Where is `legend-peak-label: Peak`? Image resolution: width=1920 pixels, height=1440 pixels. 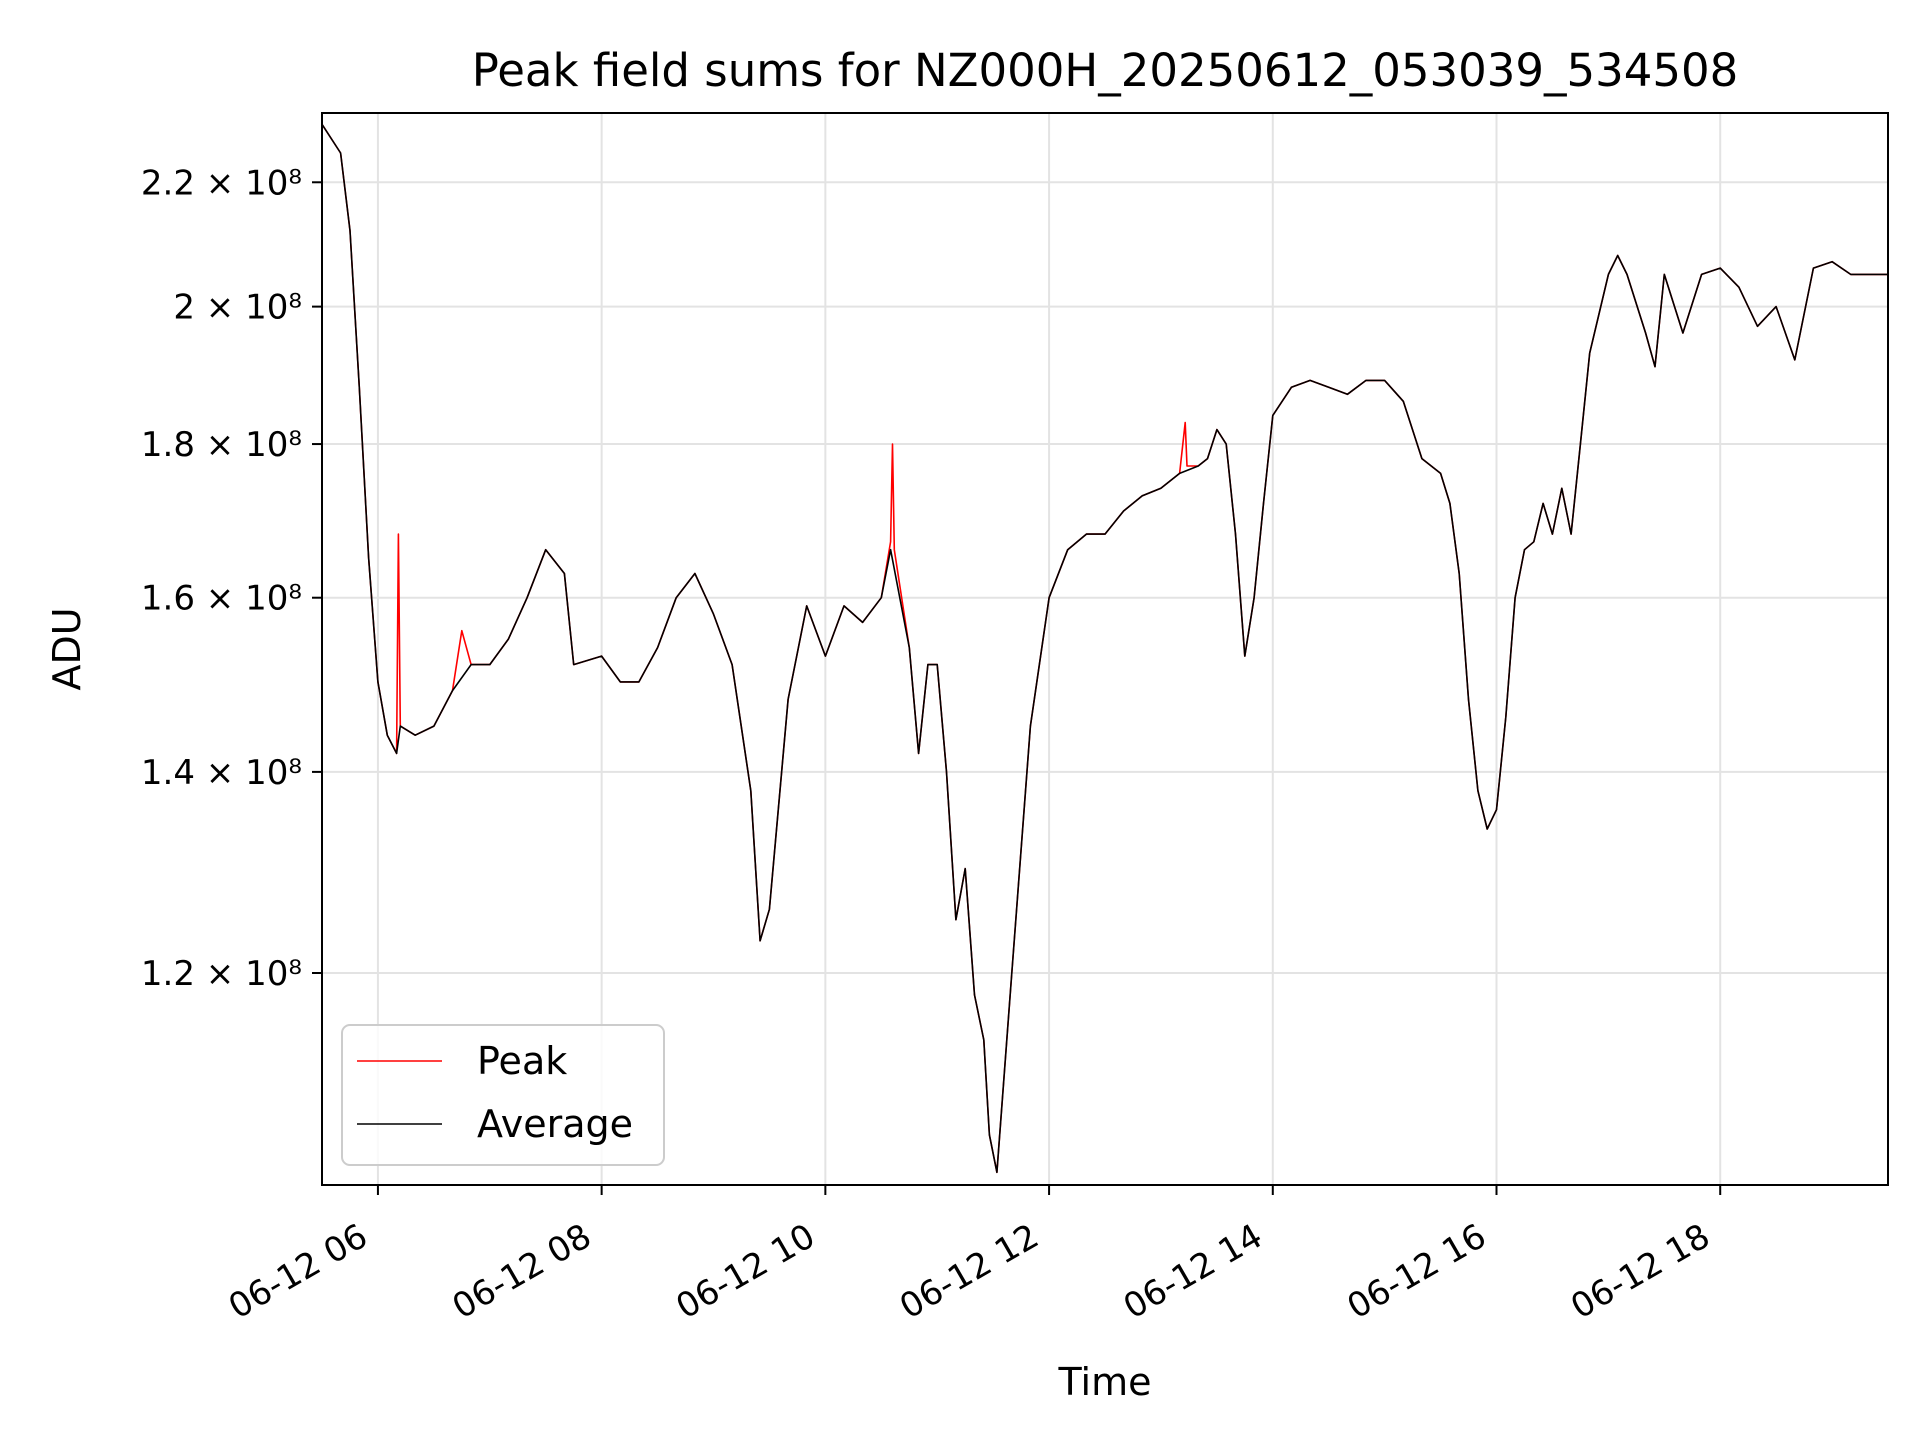 legend-peak-label: Peak is located at coordinates (522, 1061).